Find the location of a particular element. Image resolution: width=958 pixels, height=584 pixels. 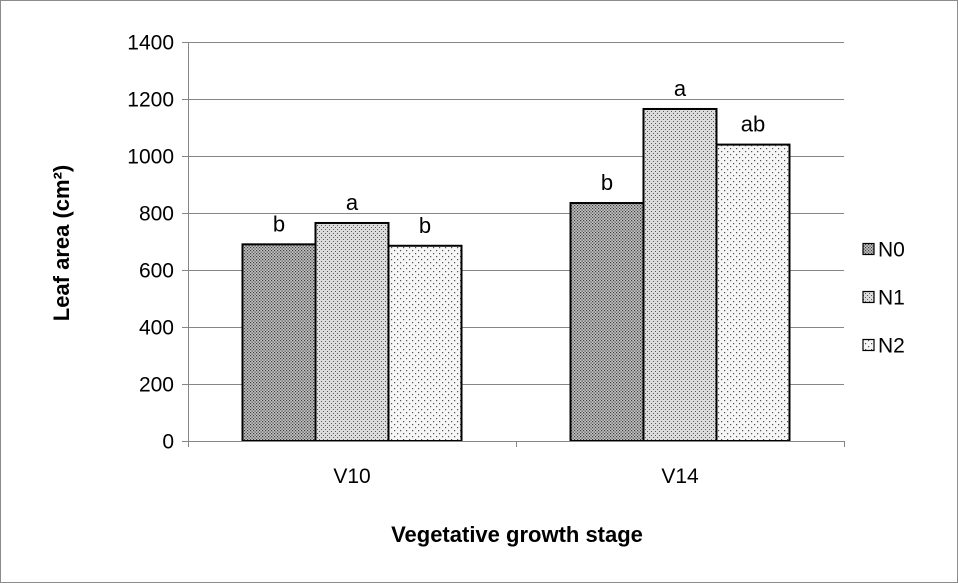

bar-n0-v10 is located at coordinates (279, 342).